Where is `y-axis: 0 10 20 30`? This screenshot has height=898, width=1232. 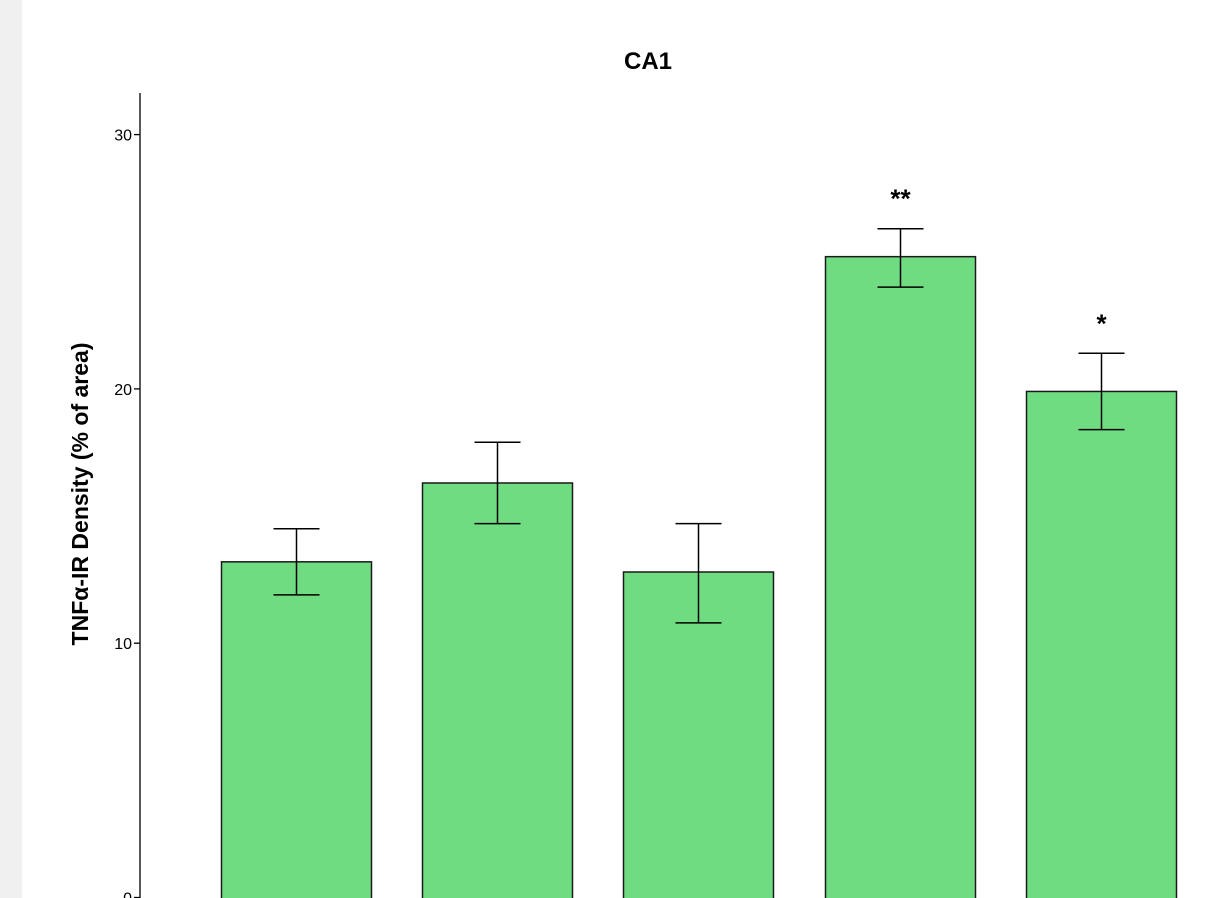
y-axis: 0 10 20 30 is located at coordinates (127, 495).